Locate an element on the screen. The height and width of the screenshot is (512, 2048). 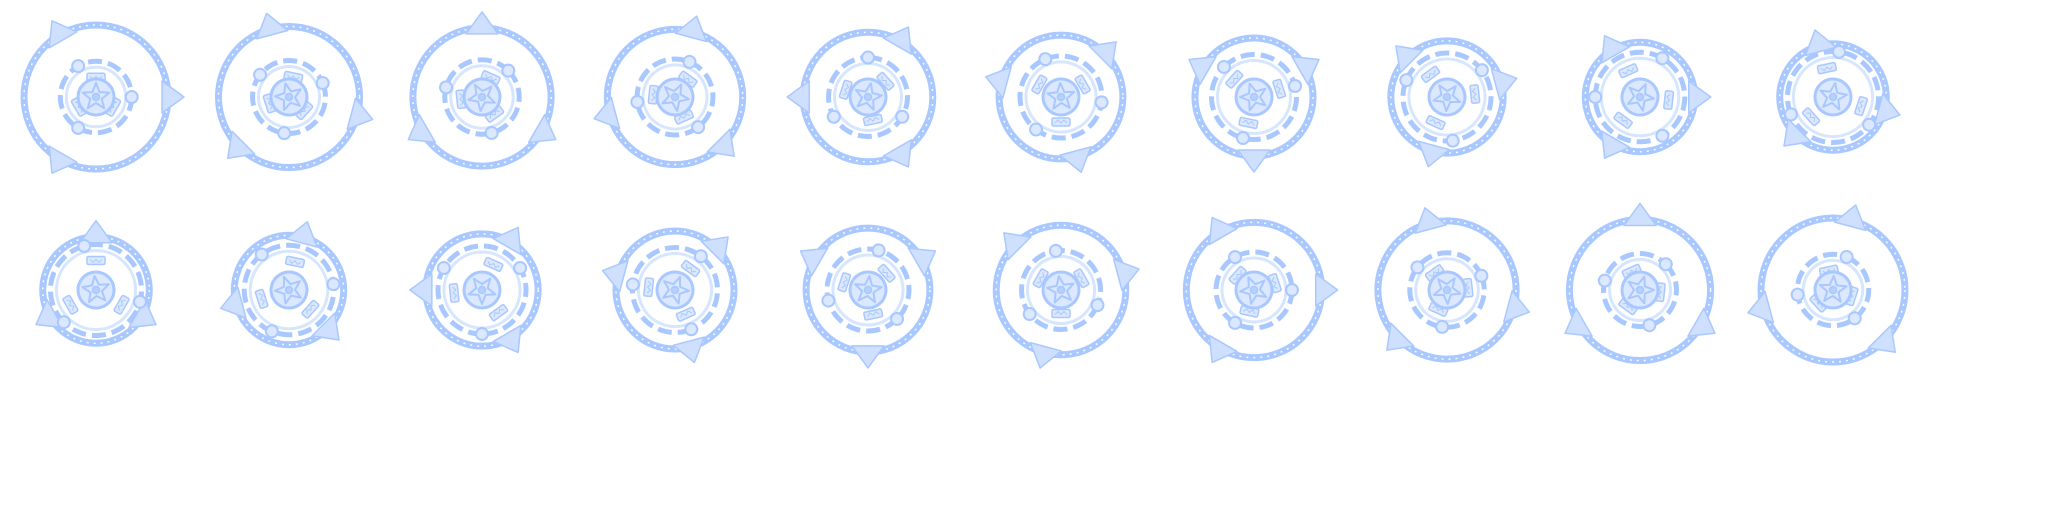
outer-ring is located at coordinates (1061, 97).